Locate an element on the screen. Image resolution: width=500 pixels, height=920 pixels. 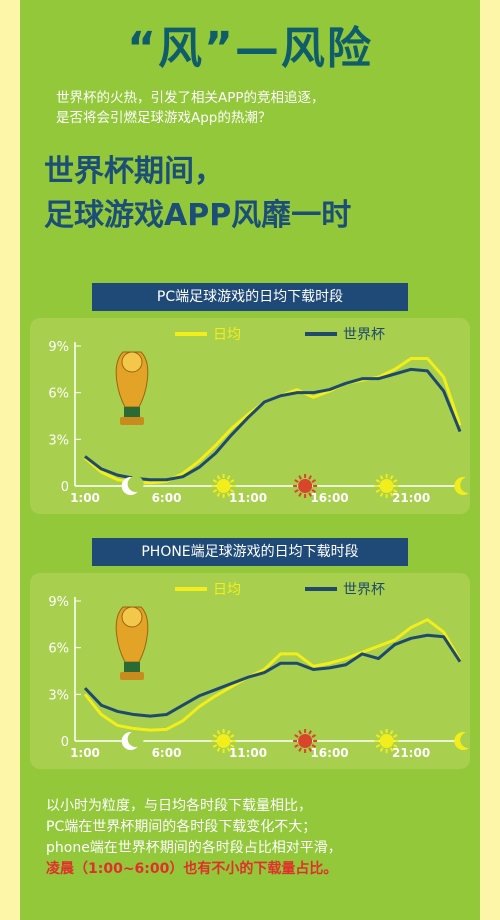
pc-y-tick-label: 0 is located at coordinates (65, 487).